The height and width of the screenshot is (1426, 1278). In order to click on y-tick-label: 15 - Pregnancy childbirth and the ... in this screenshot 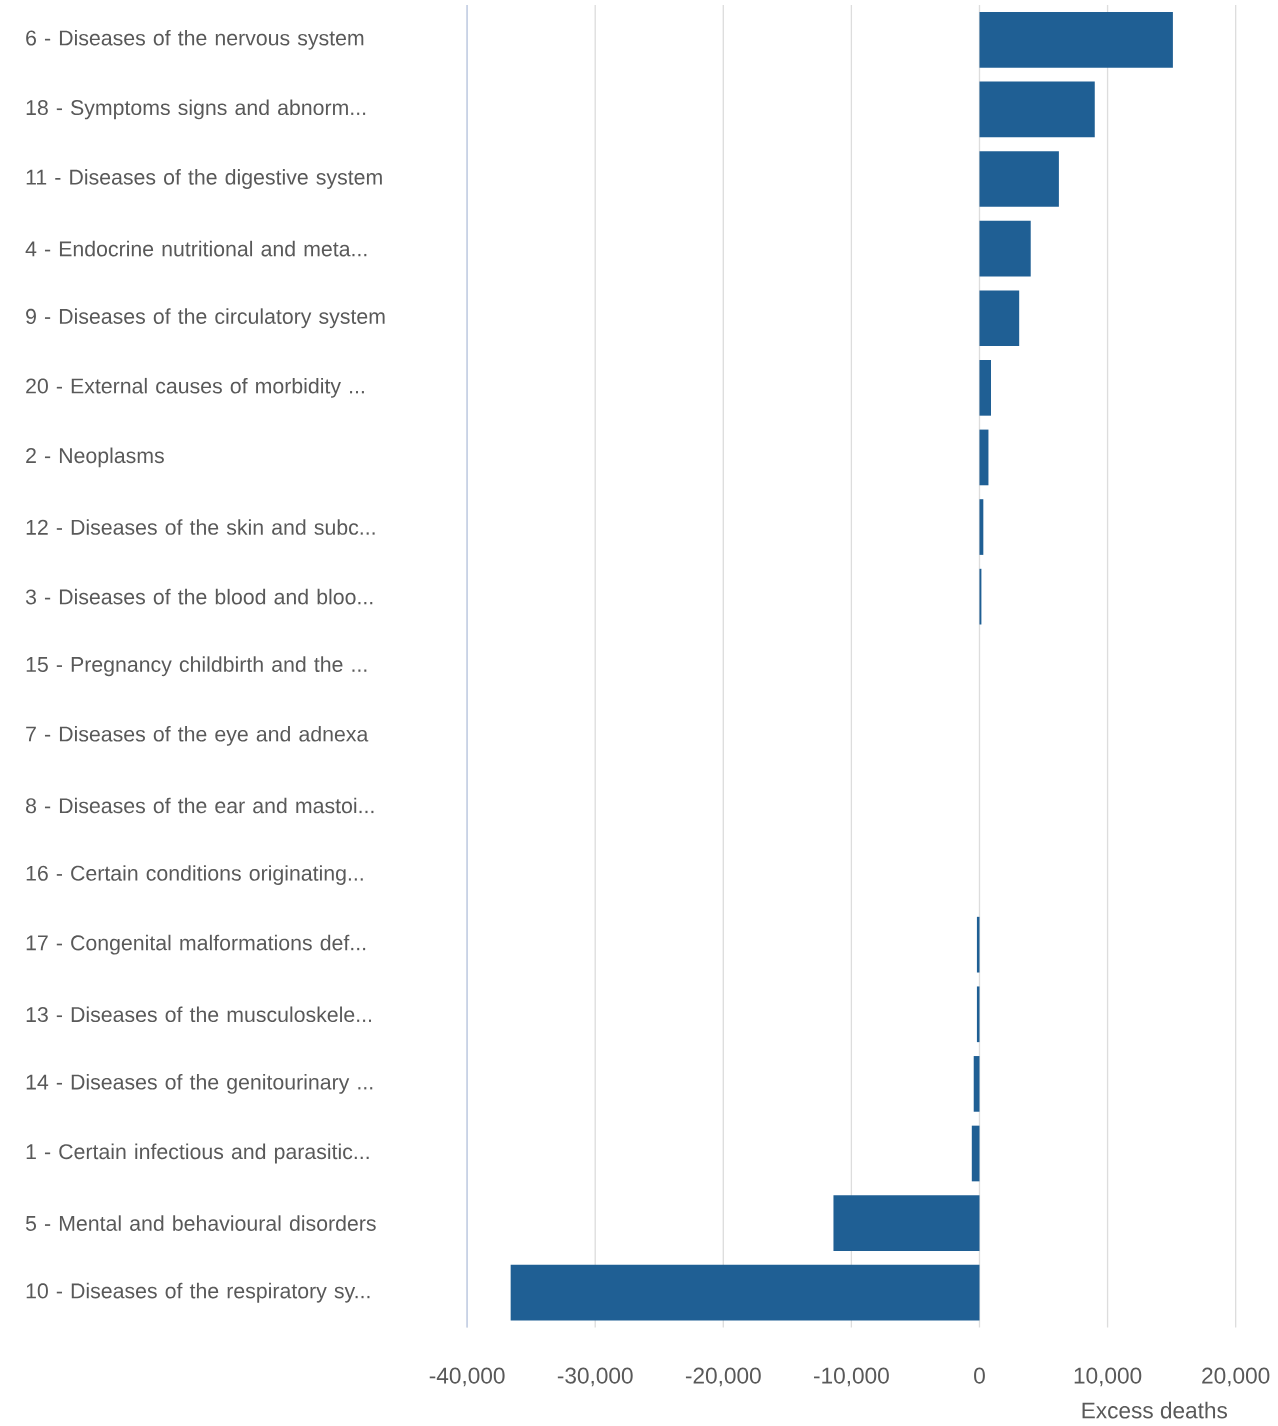, I will do `click(196, 666)`.